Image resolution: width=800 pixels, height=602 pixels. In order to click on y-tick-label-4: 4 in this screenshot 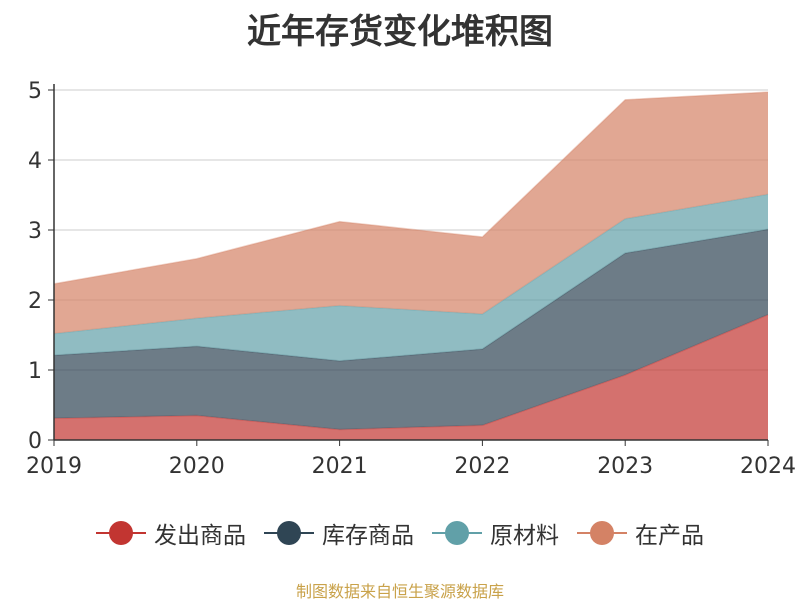, I will do `click(35, 161)`.